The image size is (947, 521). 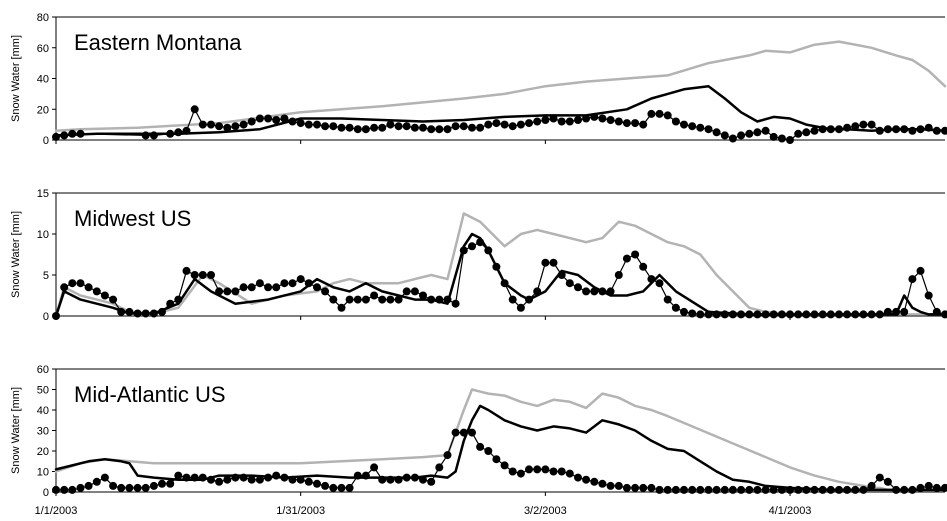 I want to click on y-tick-label: 0, so click(x=46, y=141).